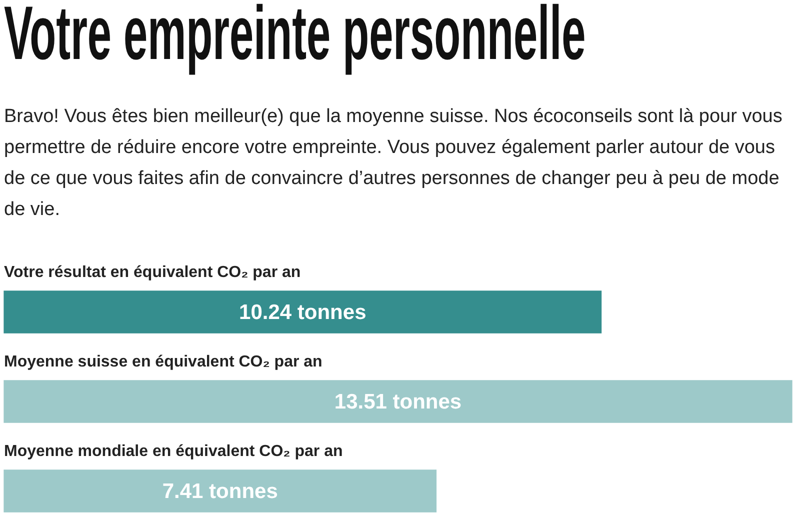  I want to click on data-label: 10.24 tonnes, so click(302, 312).